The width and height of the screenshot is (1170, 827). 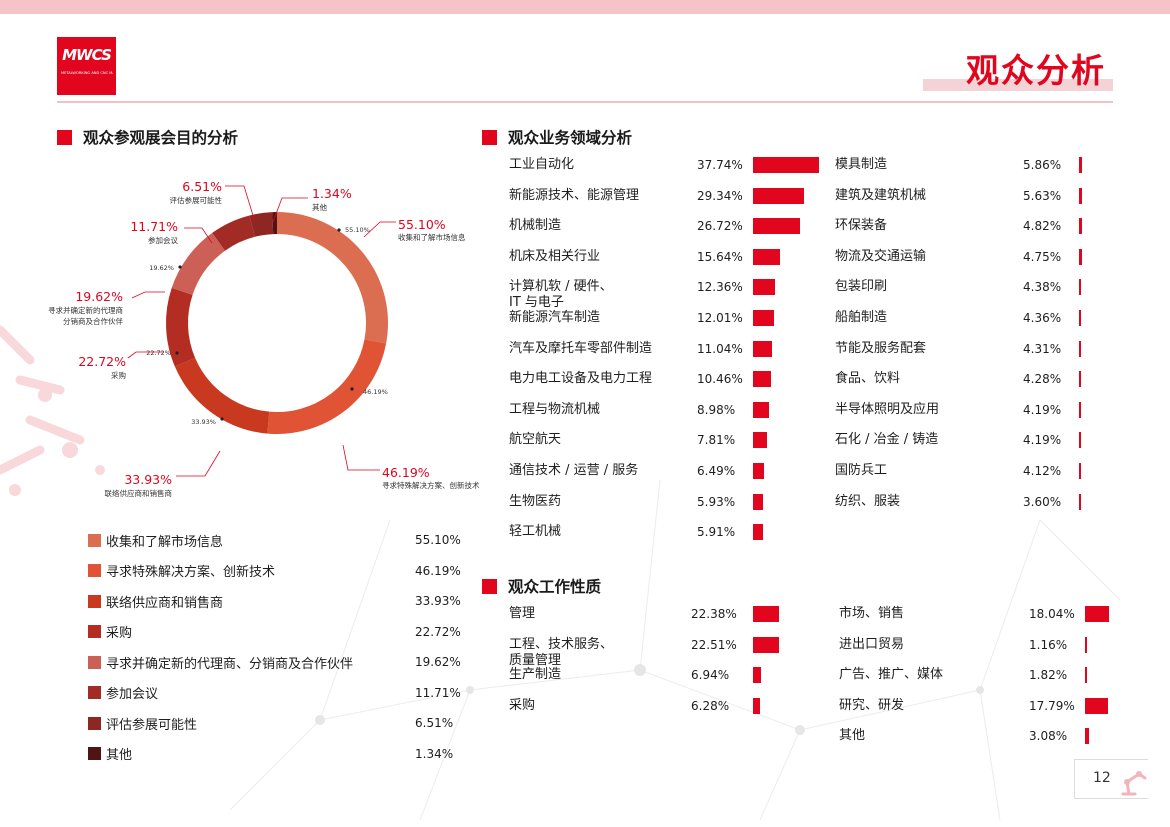 What do you see at coordinates (574, 470) in the screenshot?
I see `bar-label: 通信技术 / 运营 / 服务` at bounding box center [574, 470].